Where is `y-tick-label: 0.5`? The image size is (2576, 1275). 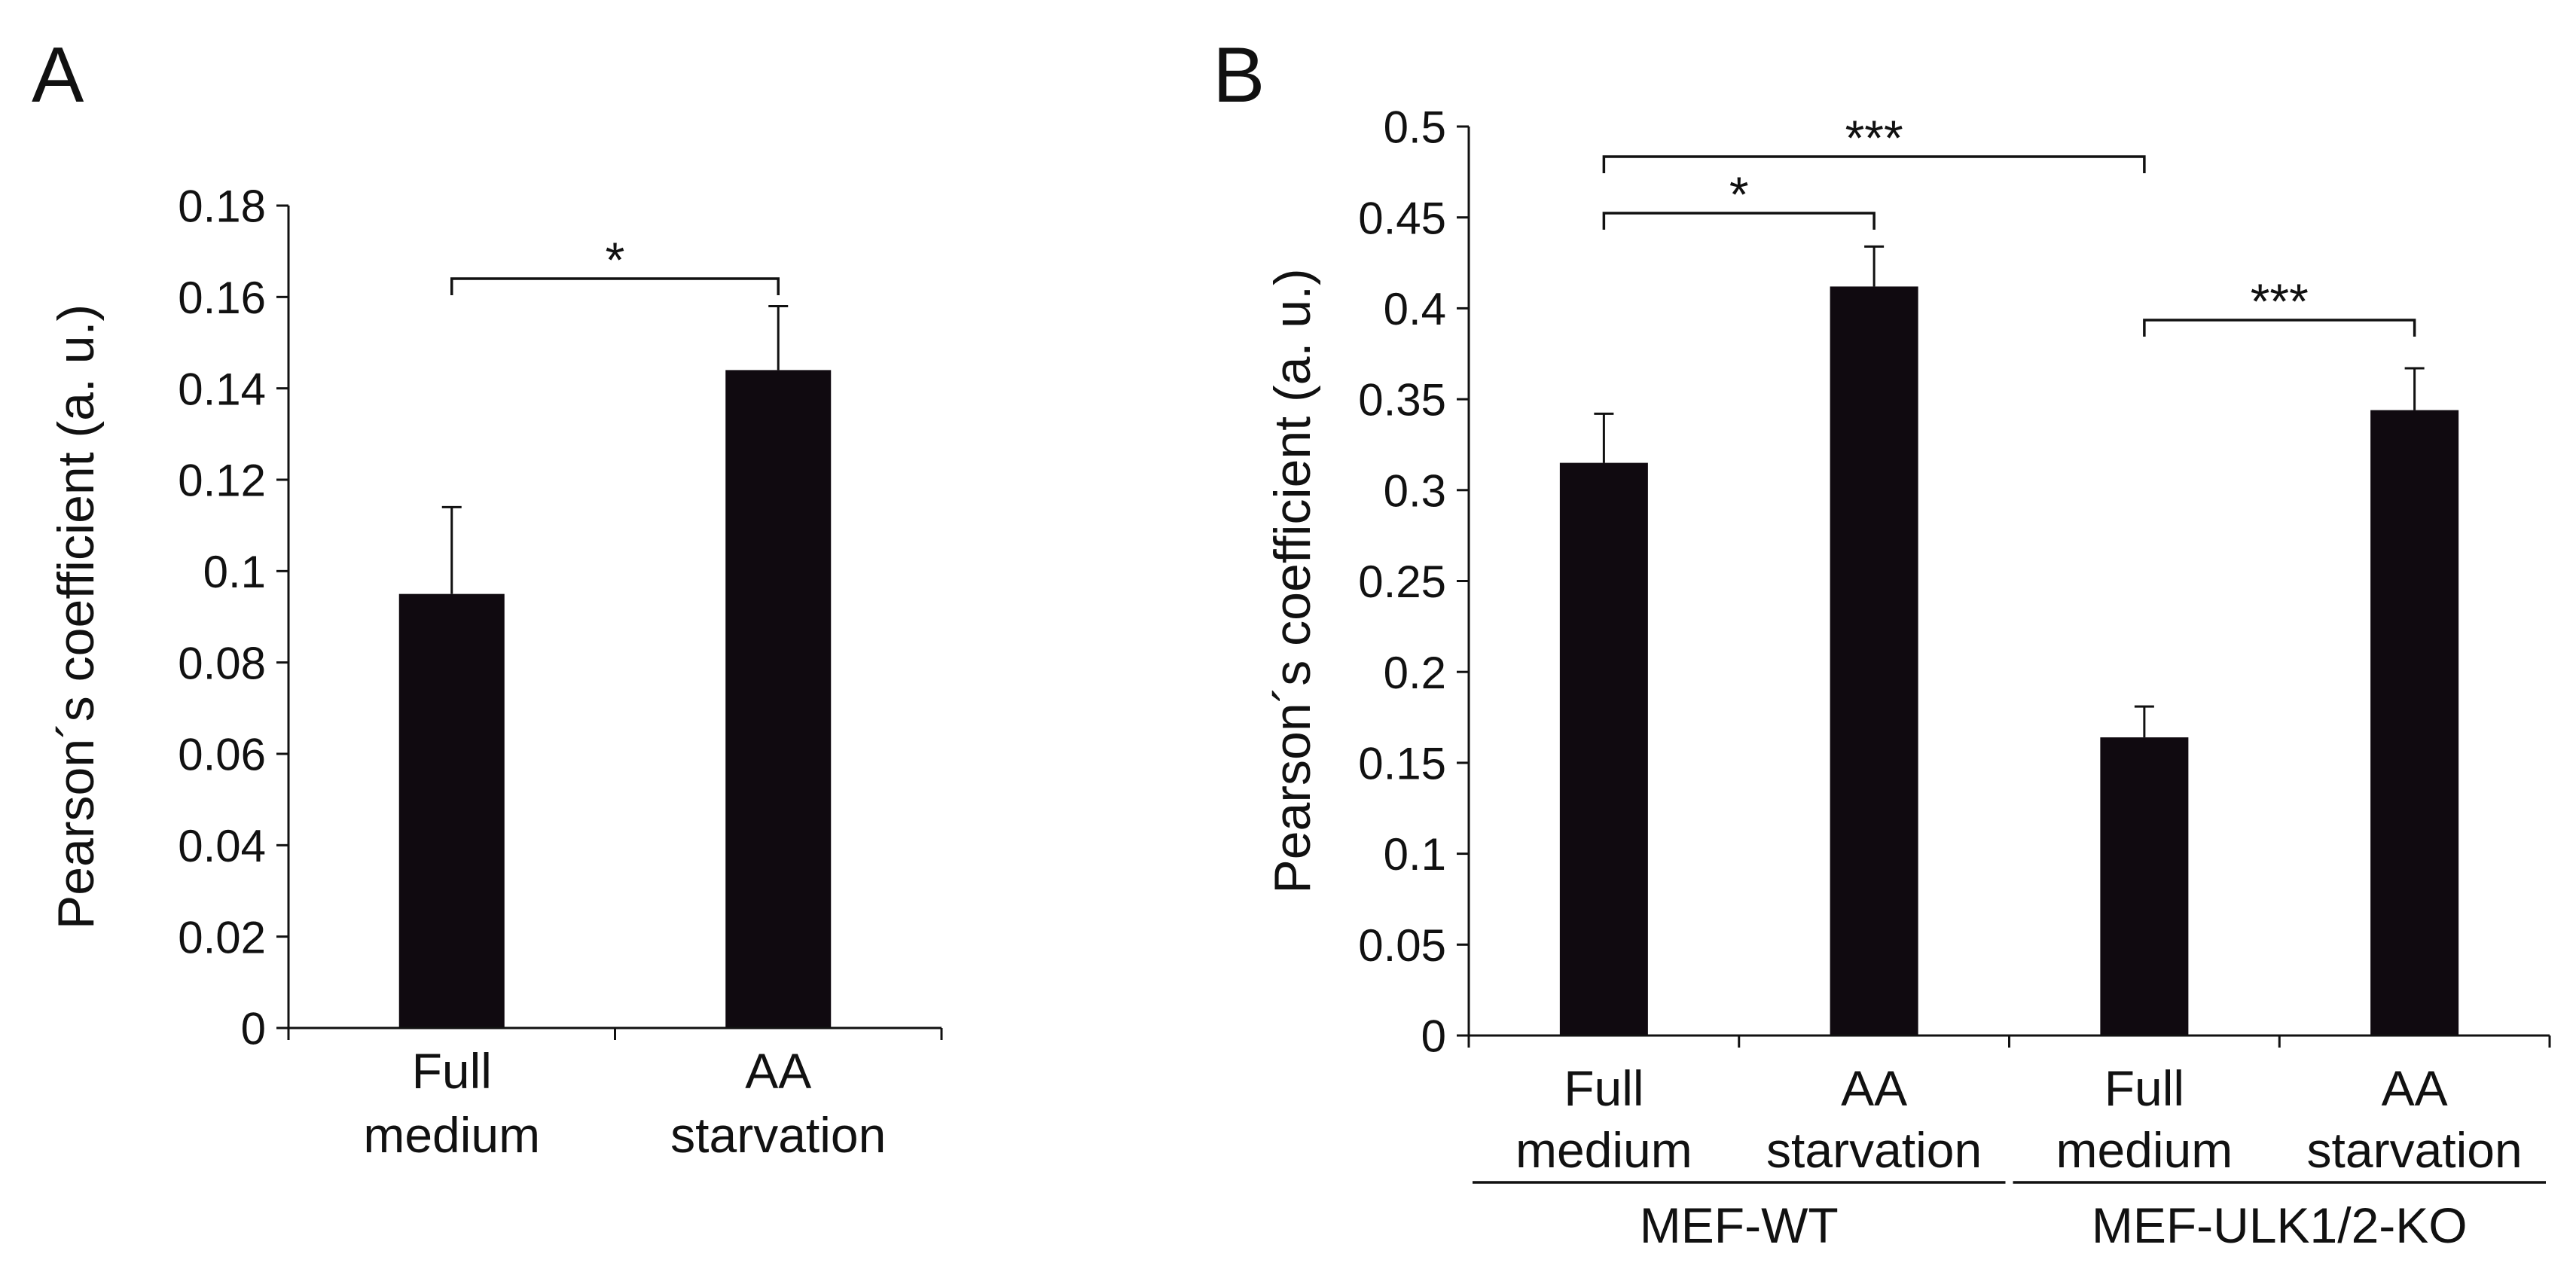 y-tick-label: 0.5 is located at coordinates (1415, 128).